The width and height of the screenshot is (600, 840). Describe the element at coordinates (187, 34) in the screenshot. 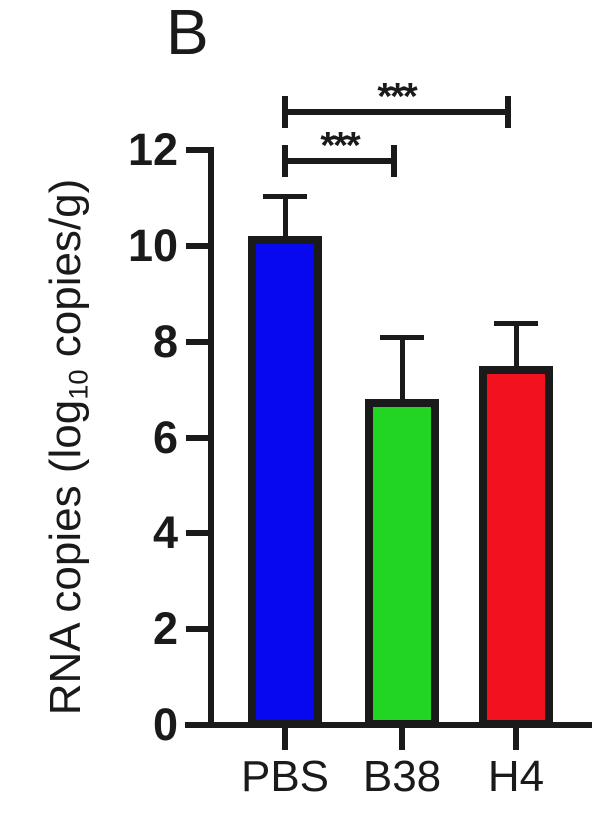

I see `panel-label: B` at that location.